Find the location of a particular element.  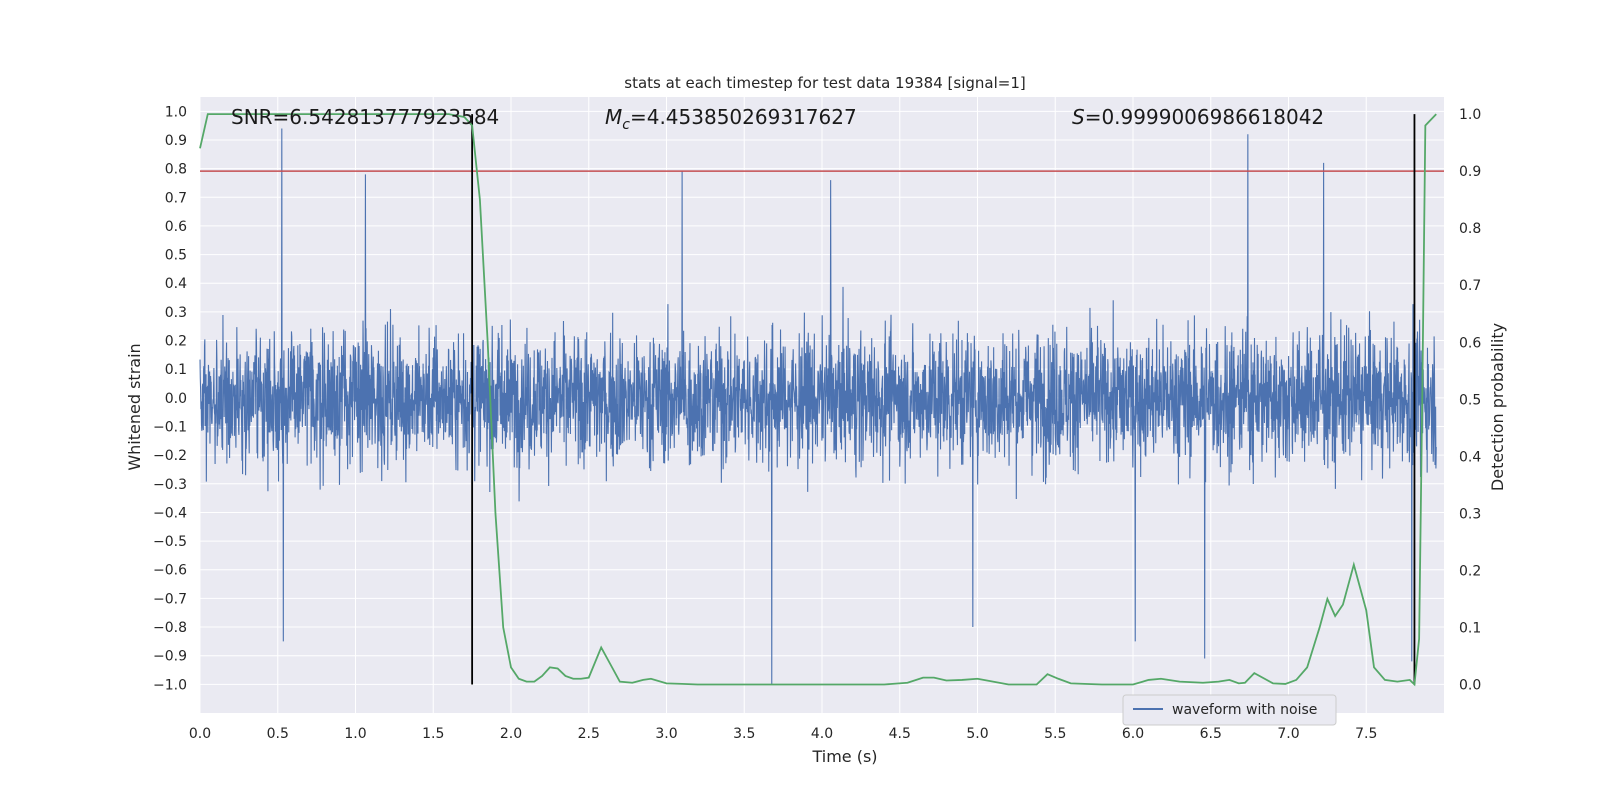

x-tick-label: 4.0 is located at coordinates (822, 734).